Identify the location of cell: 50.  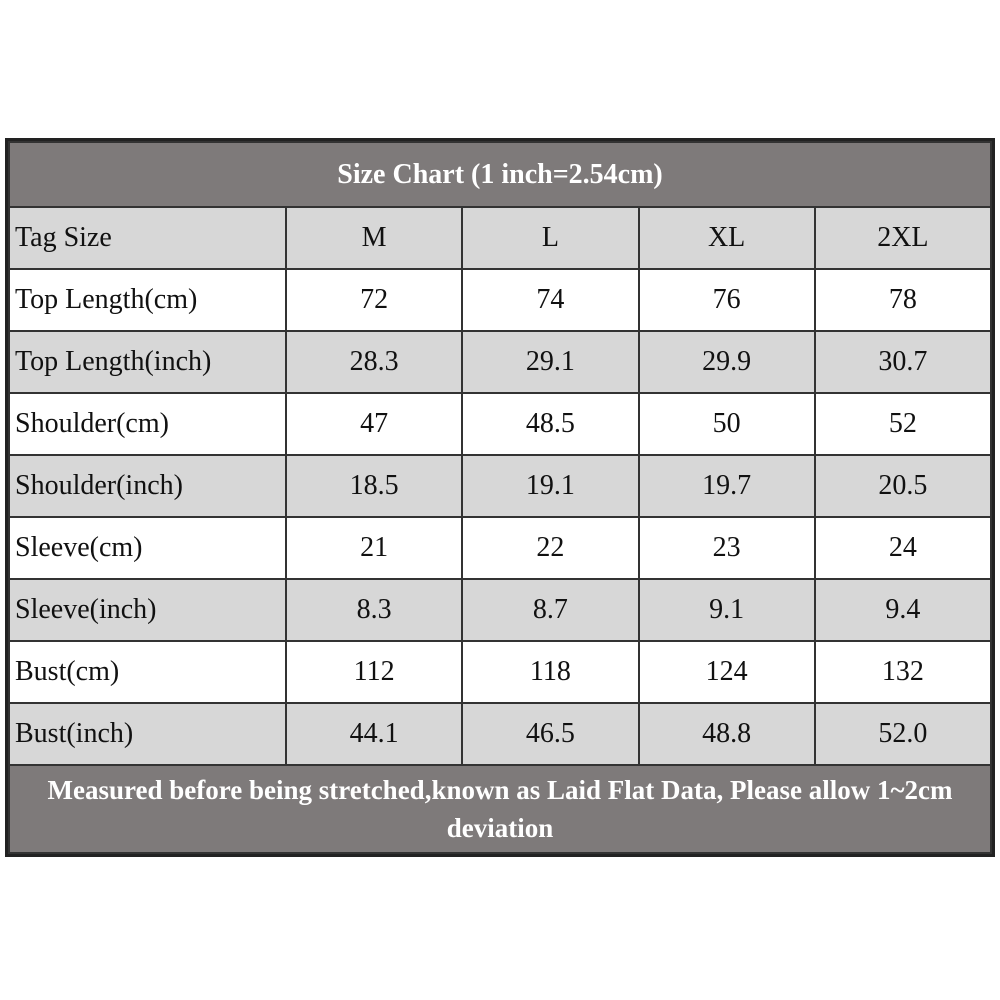
(726, 424).